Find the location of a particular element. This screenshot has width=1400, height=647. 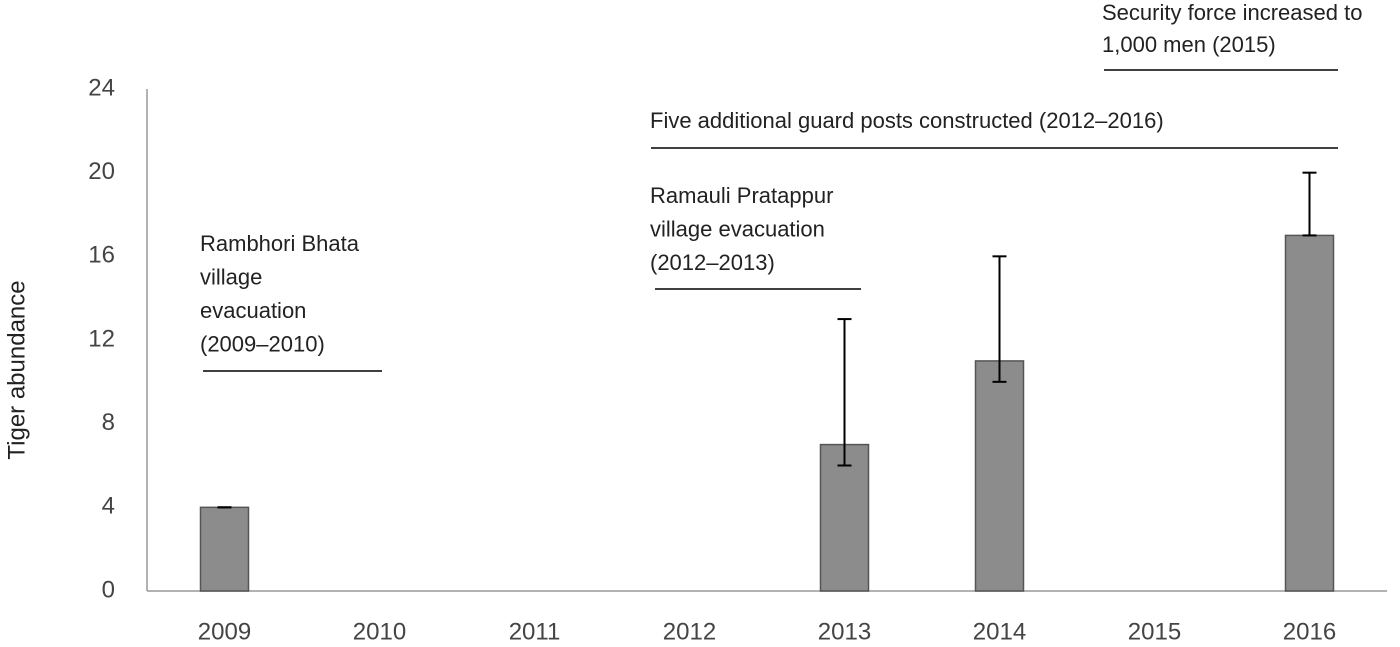

x-tick-label: 2014 is located at coordinates (999, 631).